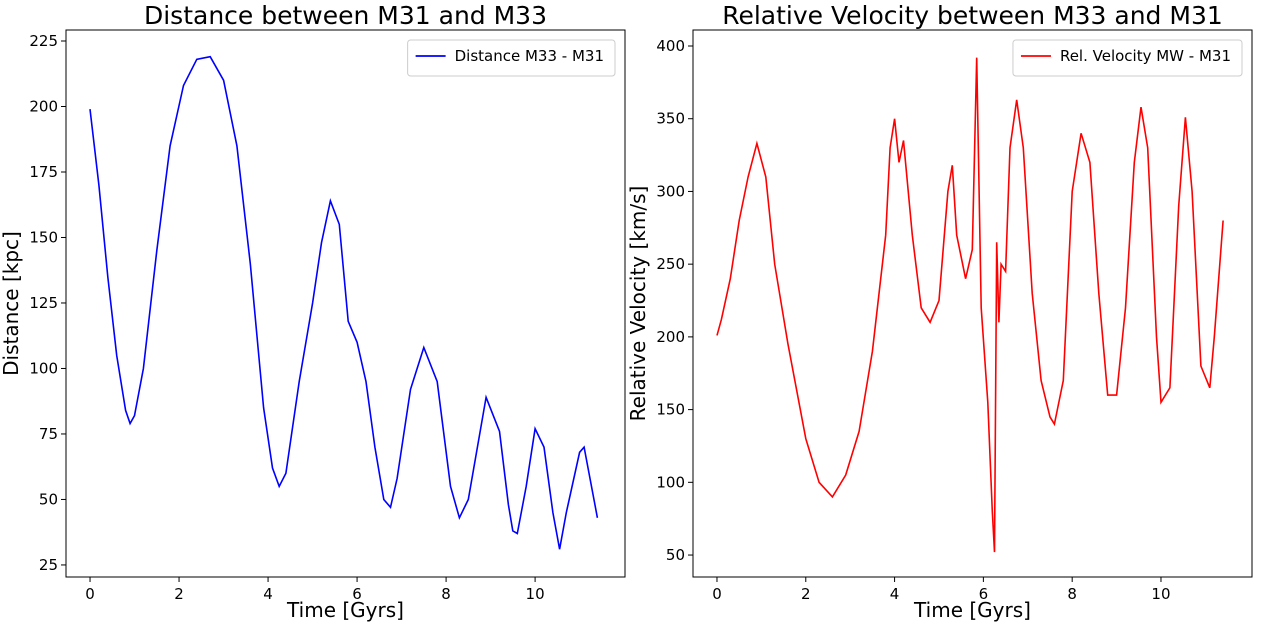 The width and height of the screenshot is (1268, 628). Describe the element at coordinates (48, 565) in the screenshot. I see `y-tick-label: 25` at that location.